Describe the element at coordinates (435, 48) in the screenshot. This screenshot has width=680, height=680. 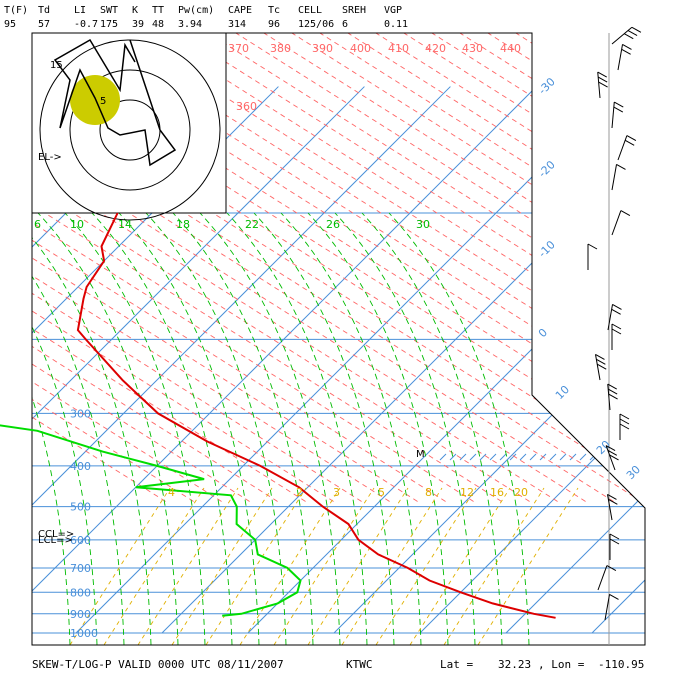
I see `theta-e-label-420: 420` at that location.